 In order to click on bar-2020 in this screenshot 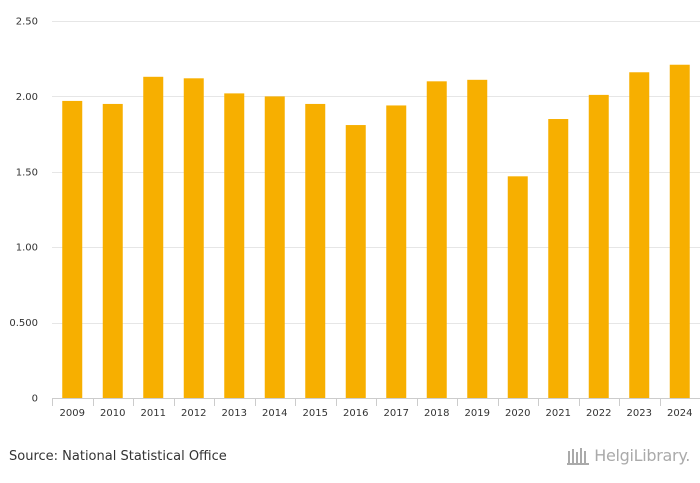, I will do `click(517, 287)`.